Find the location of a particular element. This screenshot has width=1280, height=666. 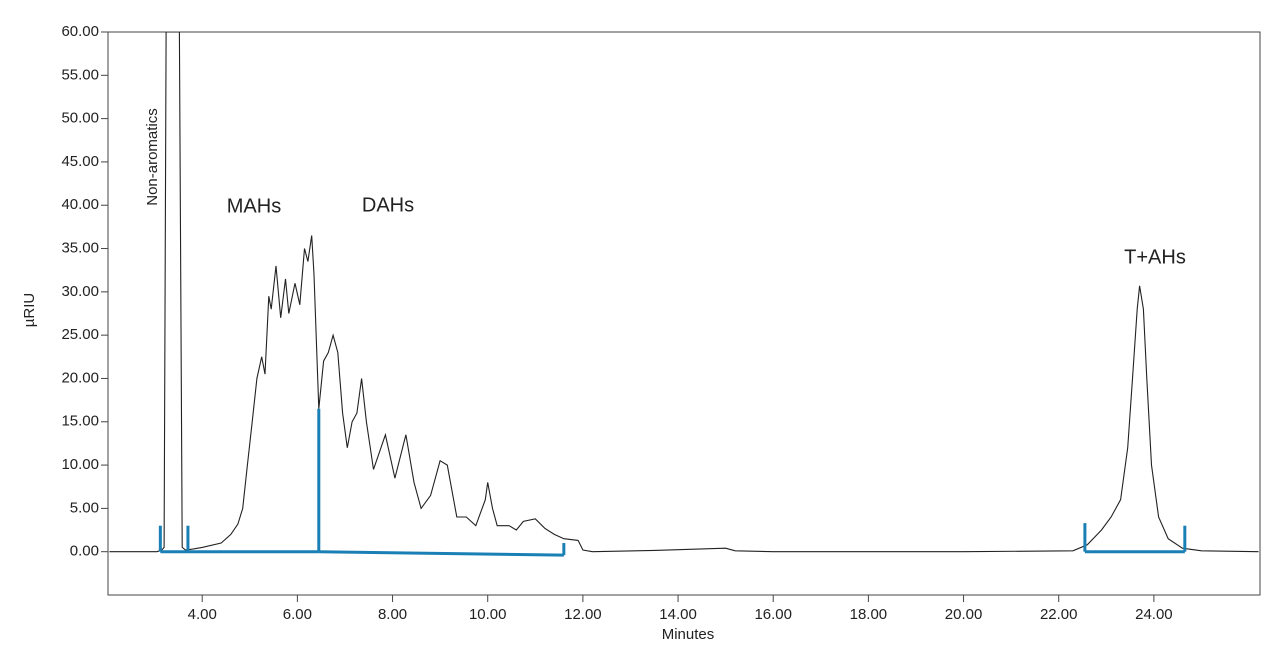

x-tick-label: 14.00 is located at coordinates (678, 614).